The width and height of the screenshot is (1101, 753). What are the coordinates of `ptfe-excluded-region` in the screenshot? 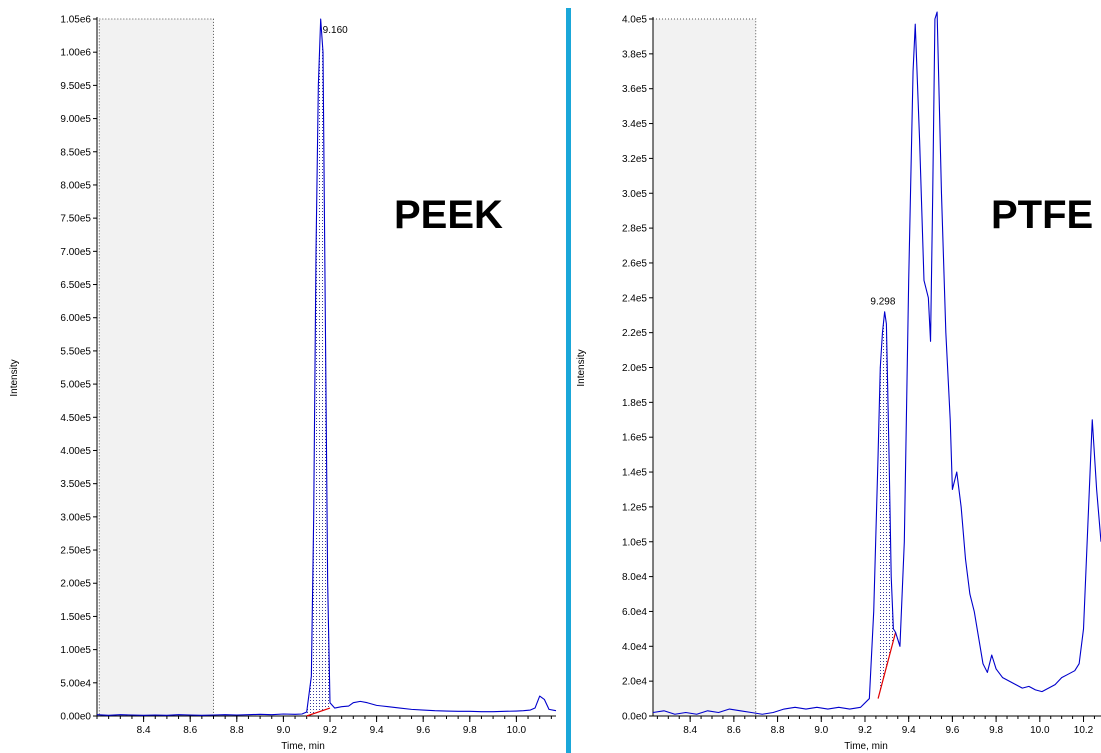 It's located at (704, 367).